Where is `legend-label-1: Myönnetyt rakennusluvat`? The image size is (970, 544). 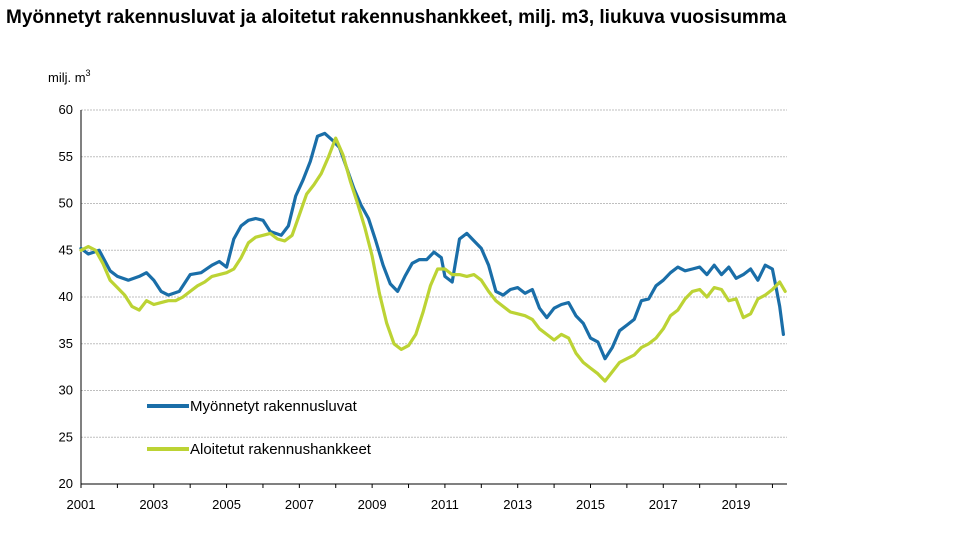 legend-label-1: Myönnetyt rakennusluvat is located at coordinates (274, 406).